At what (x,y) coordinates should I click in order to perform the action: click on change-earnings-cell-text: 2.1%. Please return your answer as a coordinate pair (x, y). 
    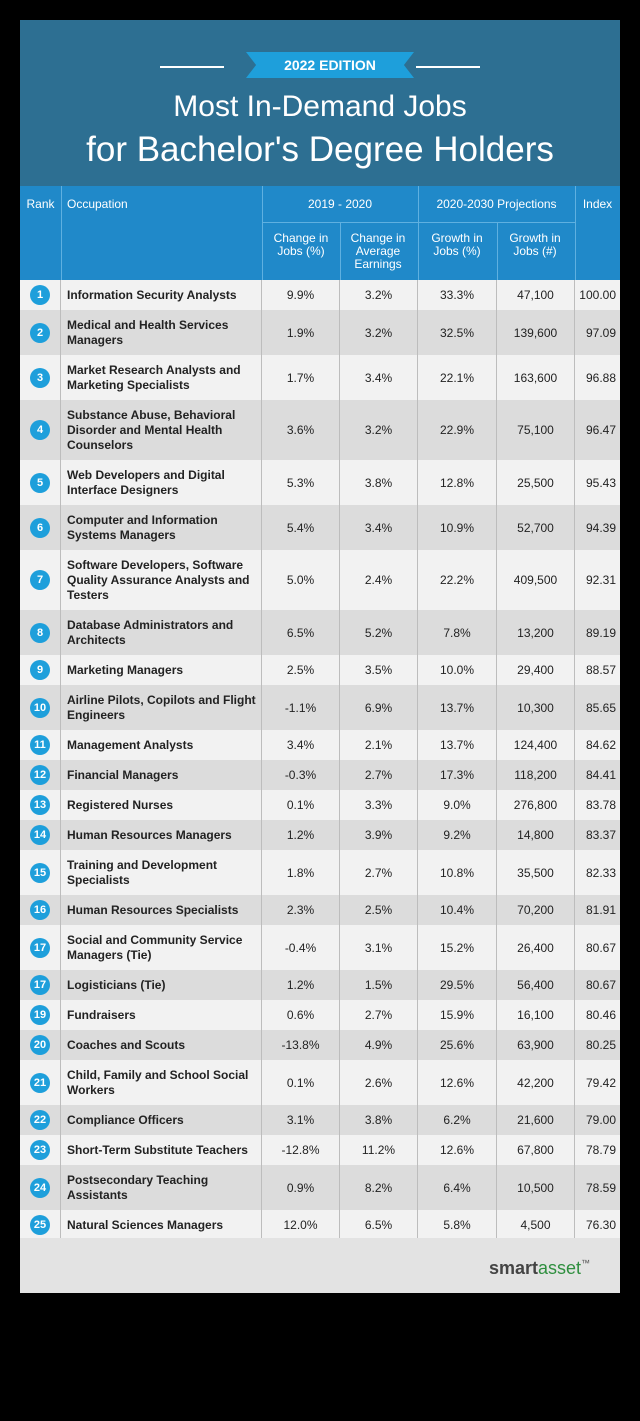
    Looking at the image, I should click on (378, 745).